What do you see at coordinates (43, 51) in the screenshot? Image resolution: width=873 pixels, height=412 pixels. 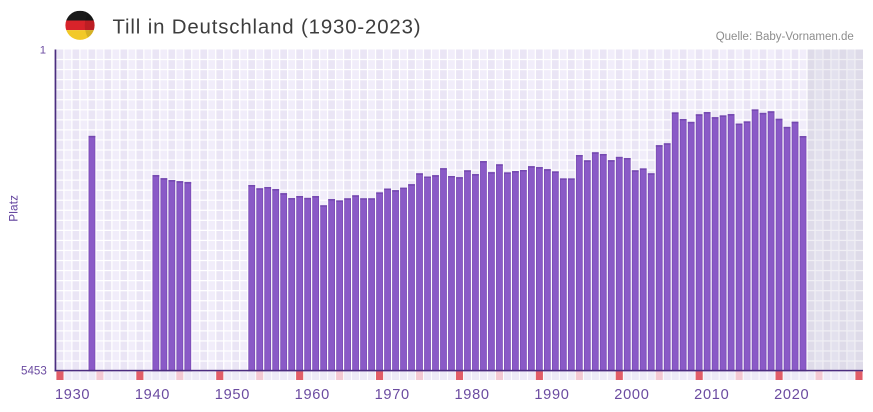 I see `svg-text: 1` at bounding box center [43, 51].